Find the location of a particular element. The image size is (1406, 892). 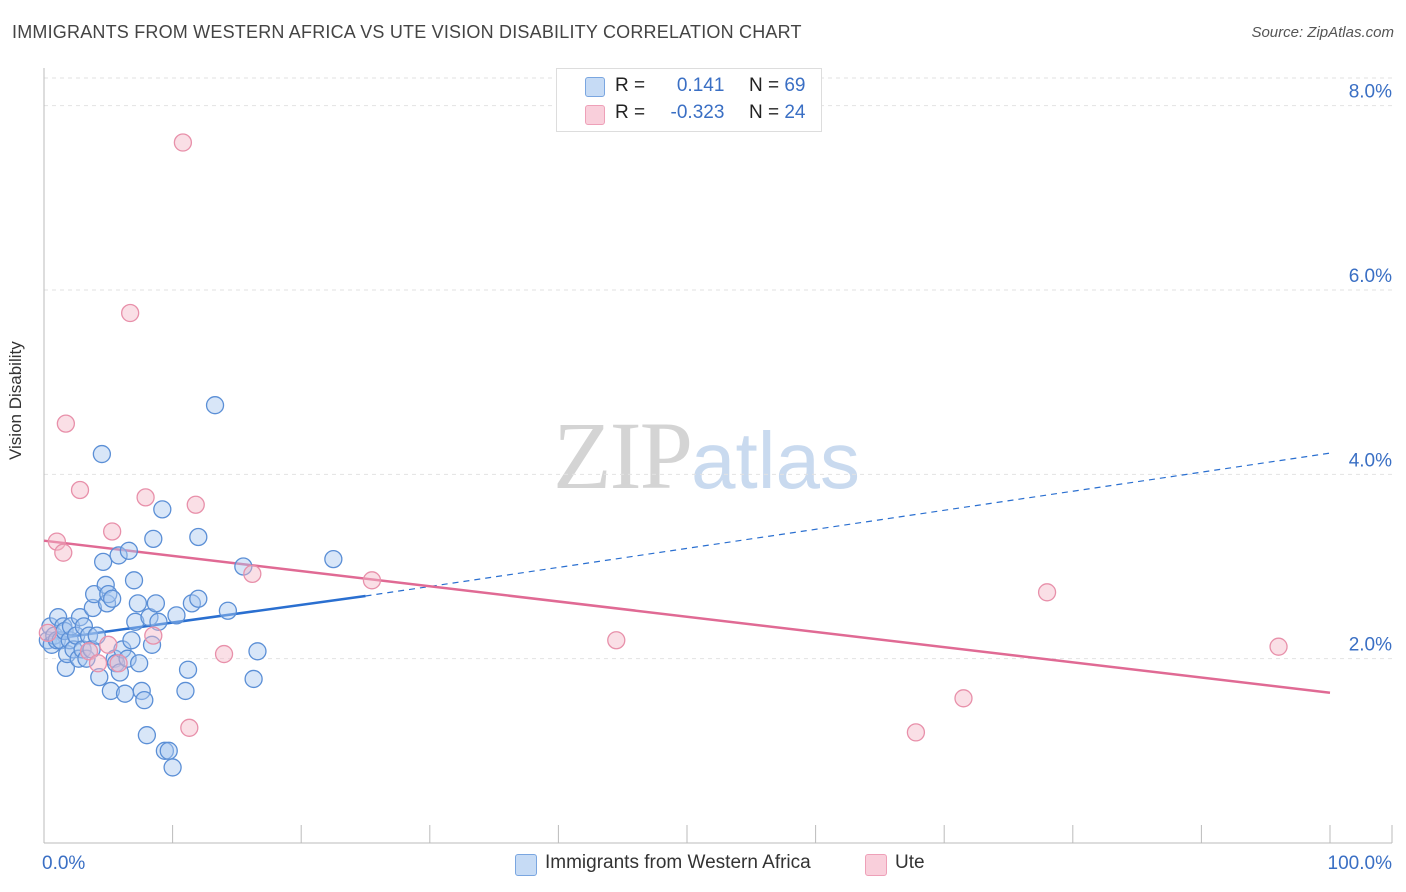

legend-n-value: 24 is located at coordinates (795, 112).